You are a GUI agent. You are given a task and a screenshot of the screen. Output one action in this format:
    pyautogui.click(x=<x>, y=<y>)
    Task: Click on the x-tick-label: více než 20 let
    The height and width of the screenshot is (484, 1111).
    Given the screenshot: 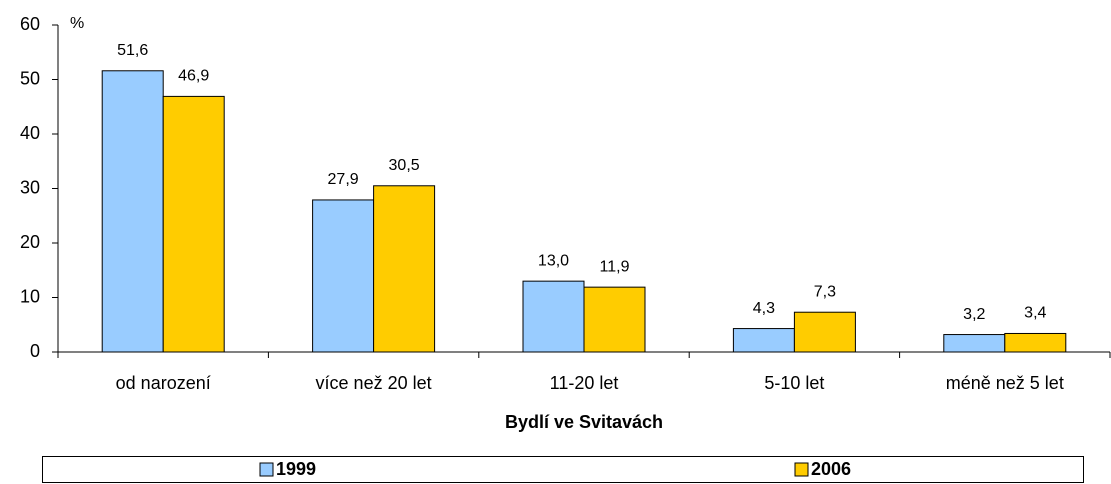 What is the action you would take?
    pyautogui.click(x=374, y=383)
    